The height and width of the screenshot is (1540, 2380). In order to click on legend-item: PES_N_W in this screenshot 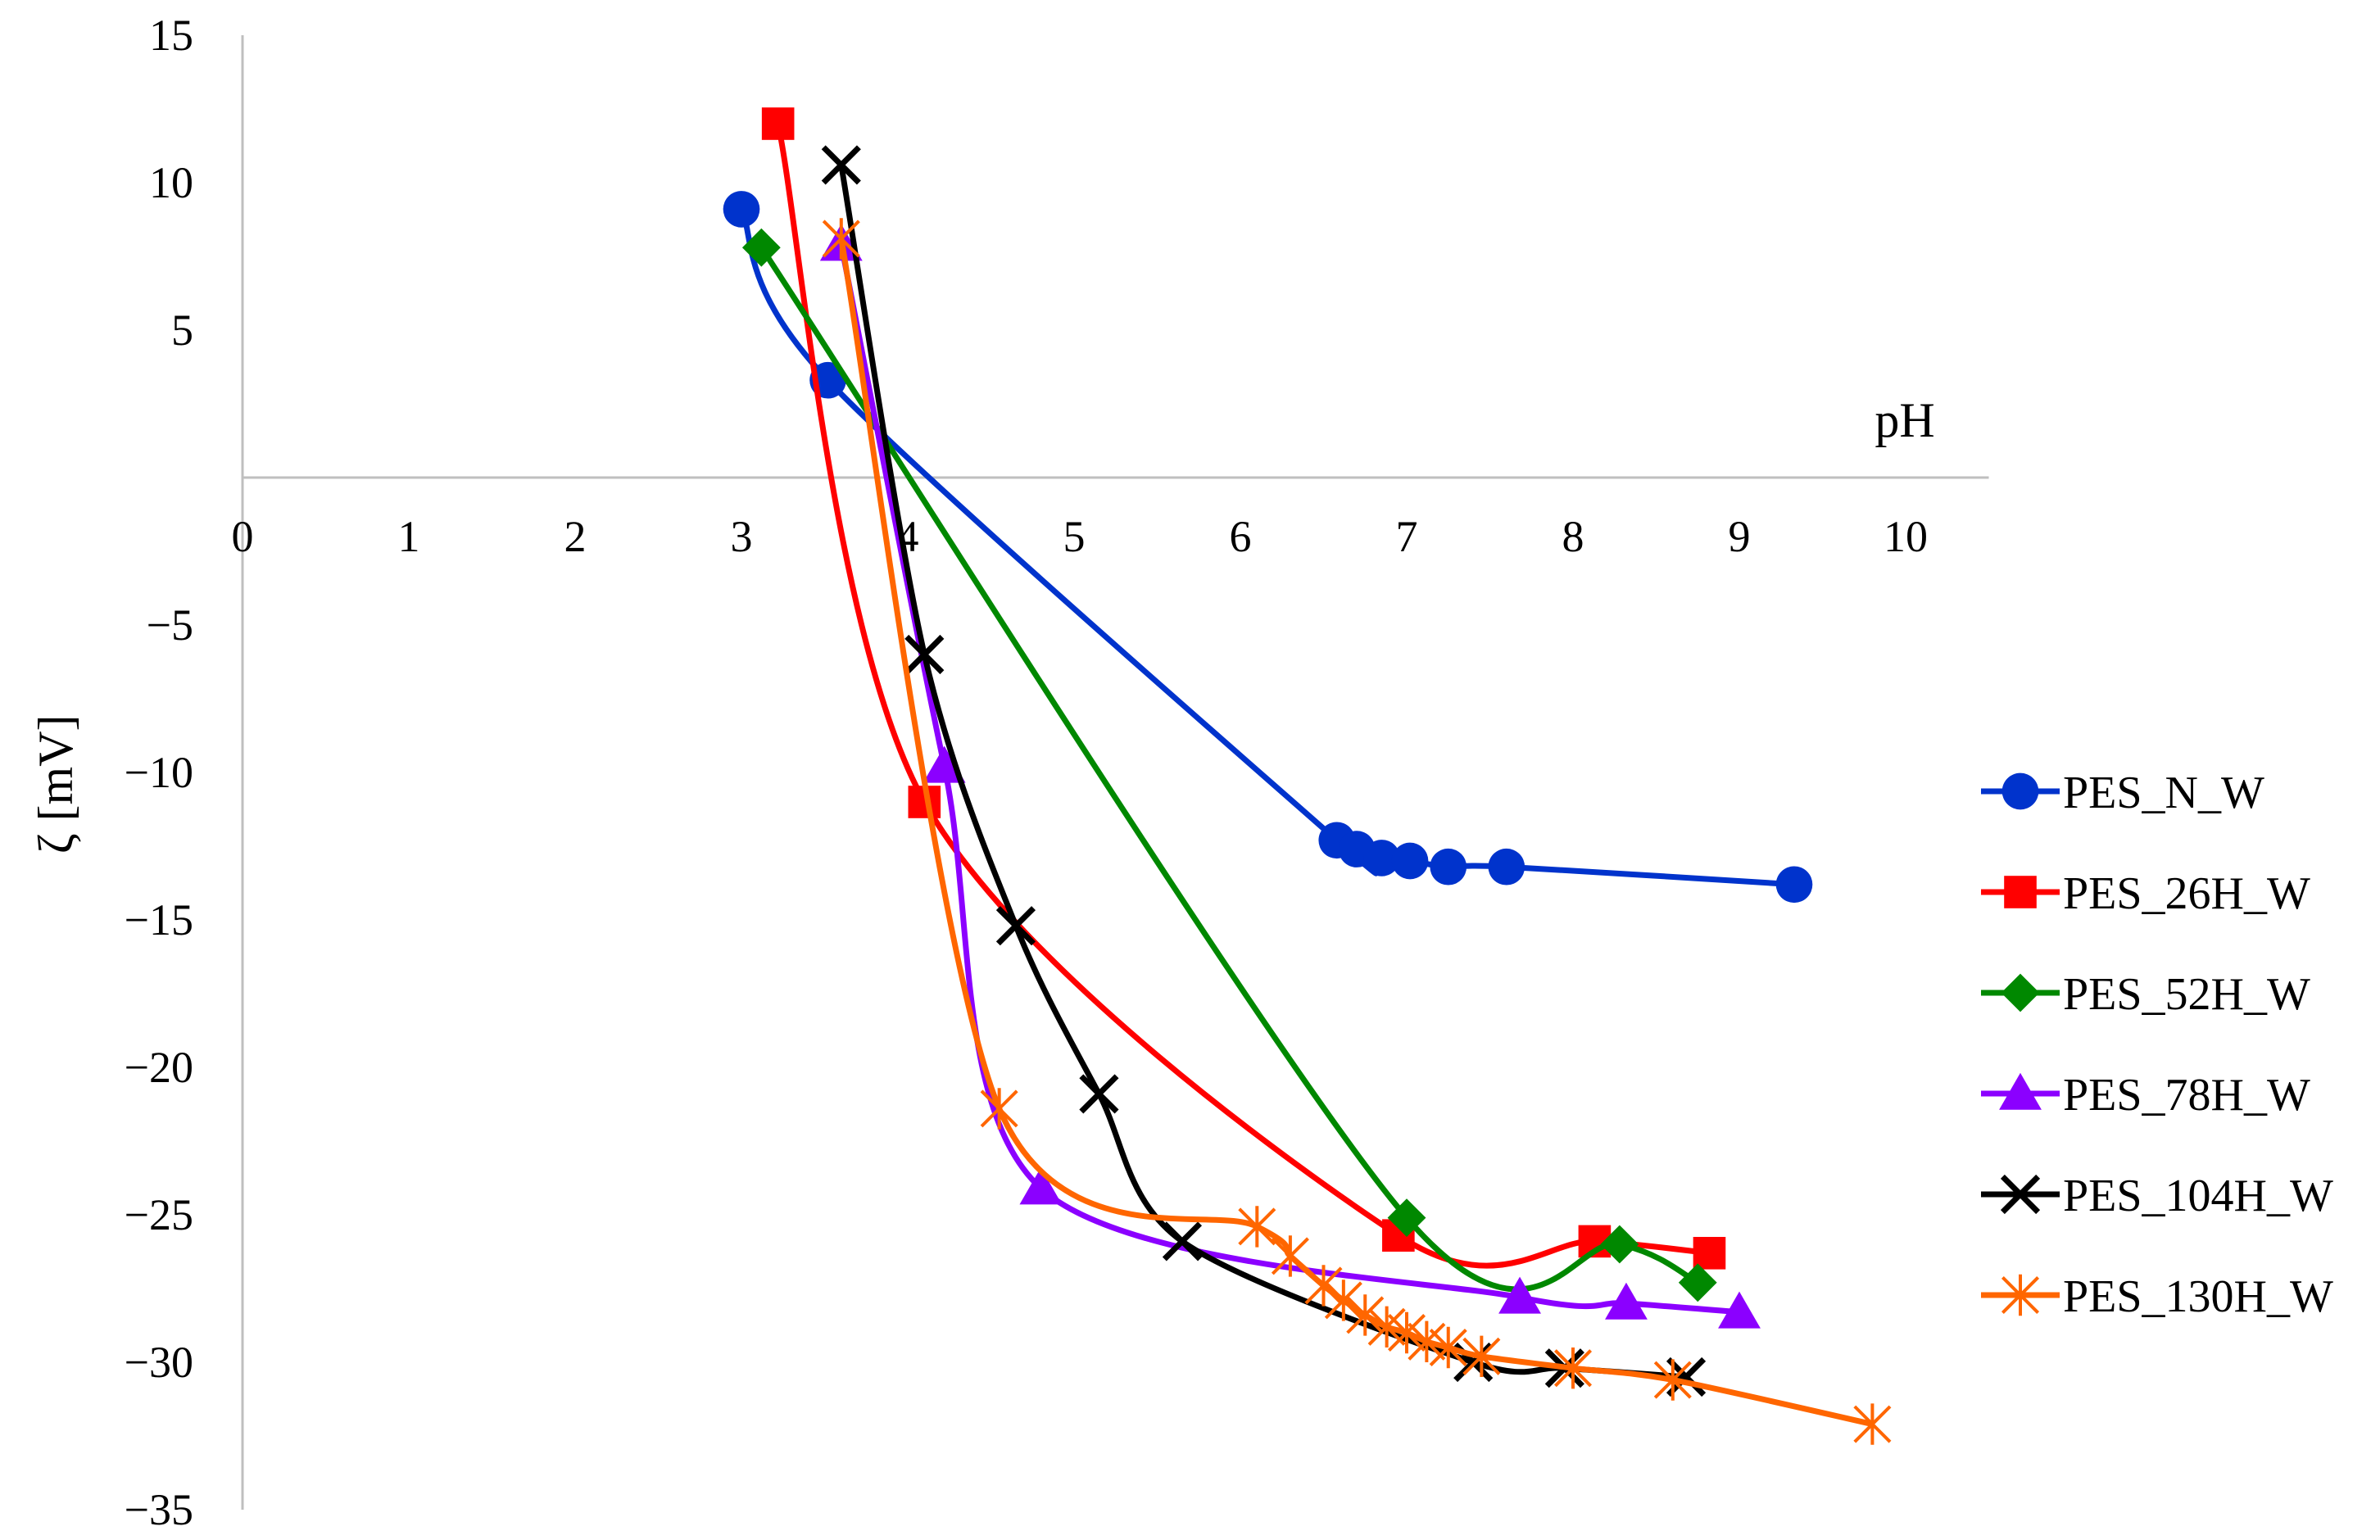, I will do `click(2122, 793)`.